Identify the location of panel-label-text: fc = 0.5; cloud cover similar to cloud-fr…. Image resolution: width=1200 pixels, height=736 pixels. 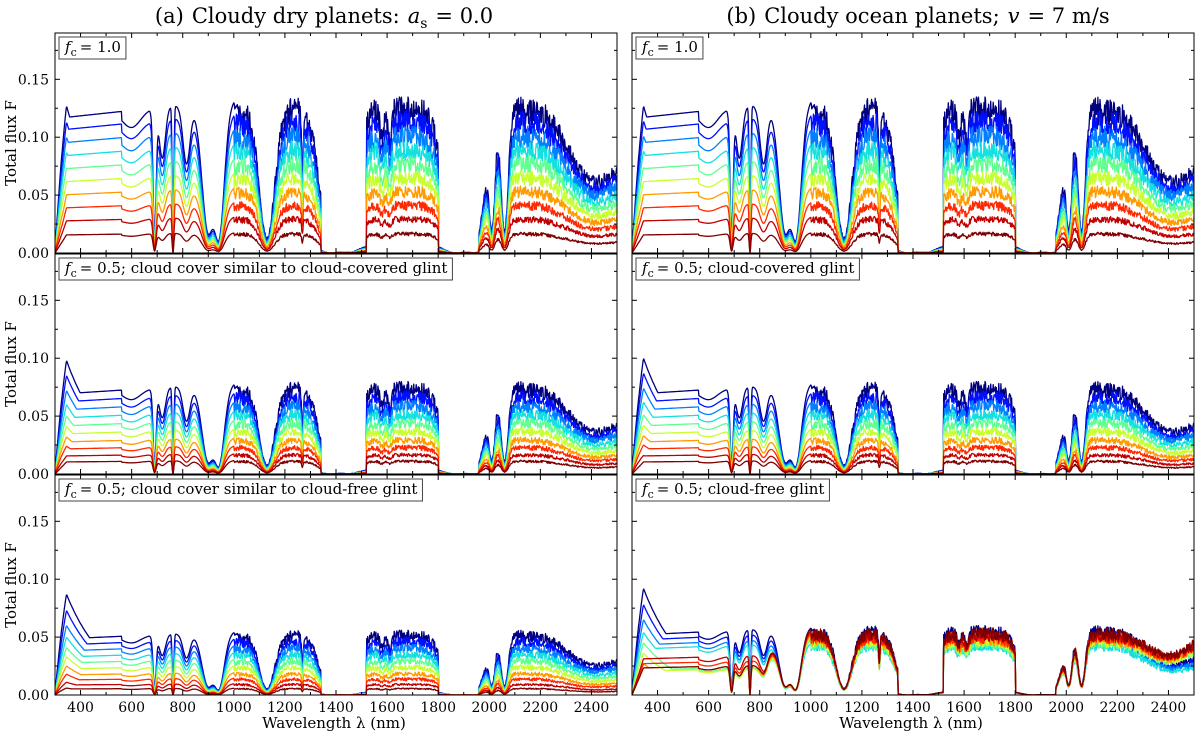
(240, 490).